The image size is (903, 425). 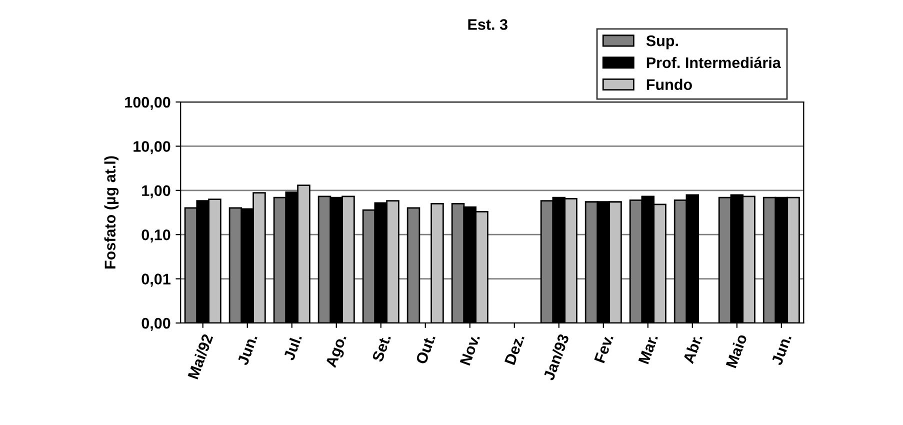 What do you see at coordinates (156, 235) in the screenshot?
I see `y-tick-label: 0,10` at bounding box center [156, 235].